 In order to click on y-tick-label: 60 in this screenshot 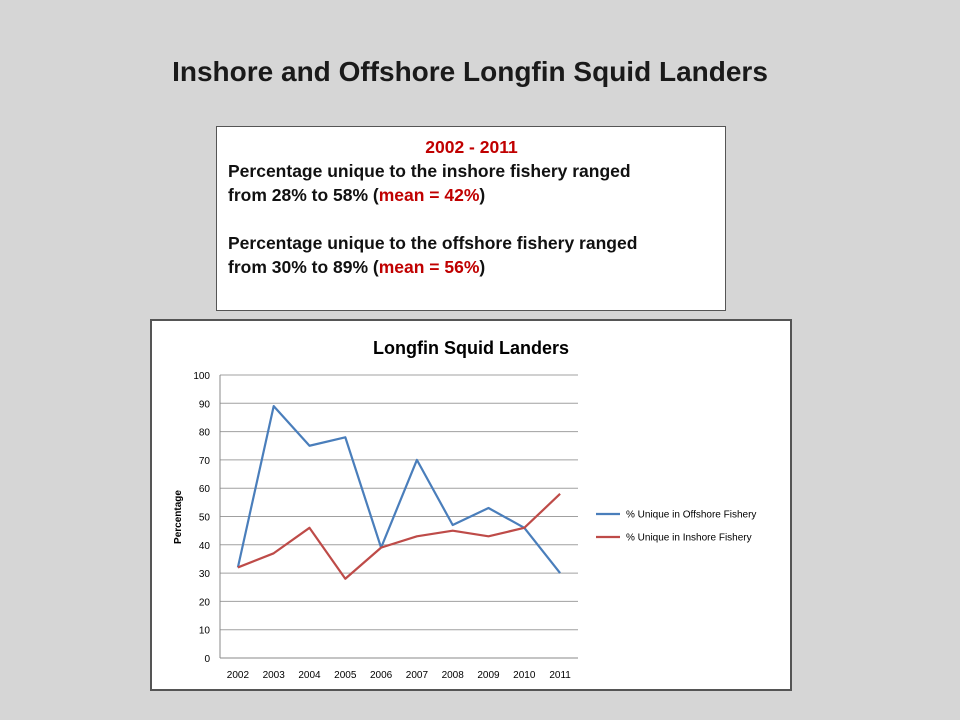, I will do `click(205, 489)`.